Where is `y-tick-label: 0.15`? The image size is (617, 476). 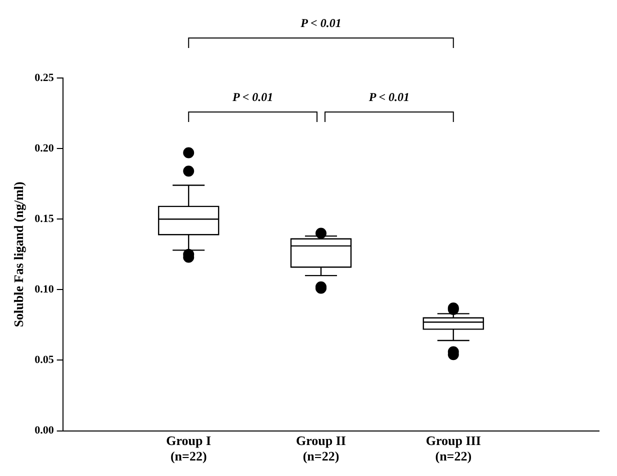 y-tick-label: 0.15 is located at coordinates (44, 218).